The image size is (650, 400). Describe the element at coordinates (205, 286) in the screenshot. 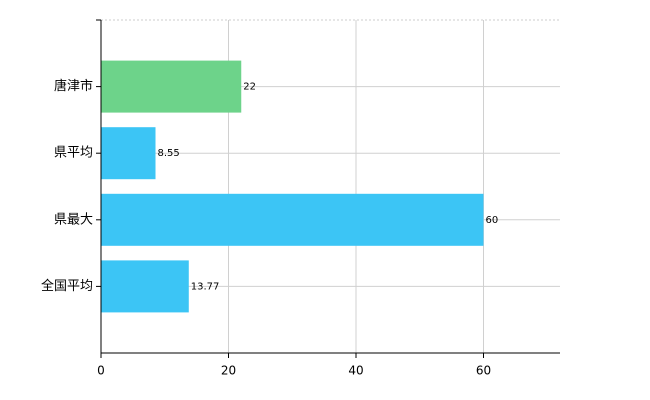

I see `data-label: 13.77` at that location.